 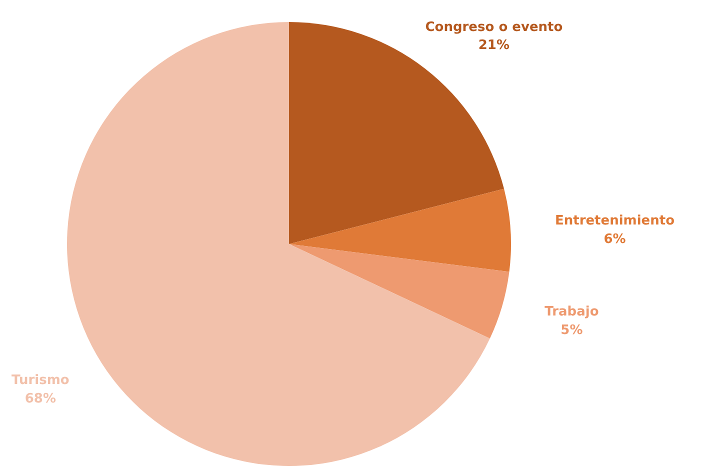 What do you see at coordinates (41, 380) in the screenshot?
I see `slice-label: Turismo` at bounding box center [41, 380].